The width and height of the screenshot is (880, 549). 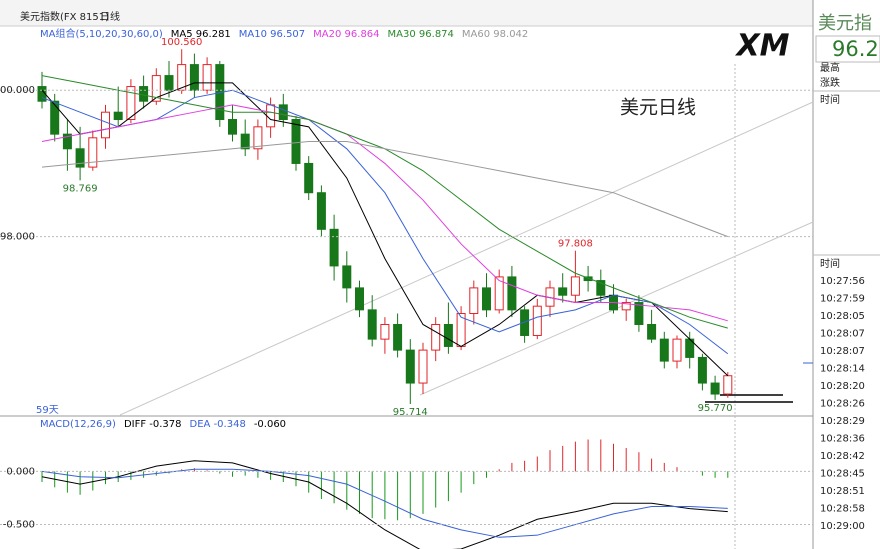 I want to click on y-tick-label: 98.000, so click(x=17, y=237).